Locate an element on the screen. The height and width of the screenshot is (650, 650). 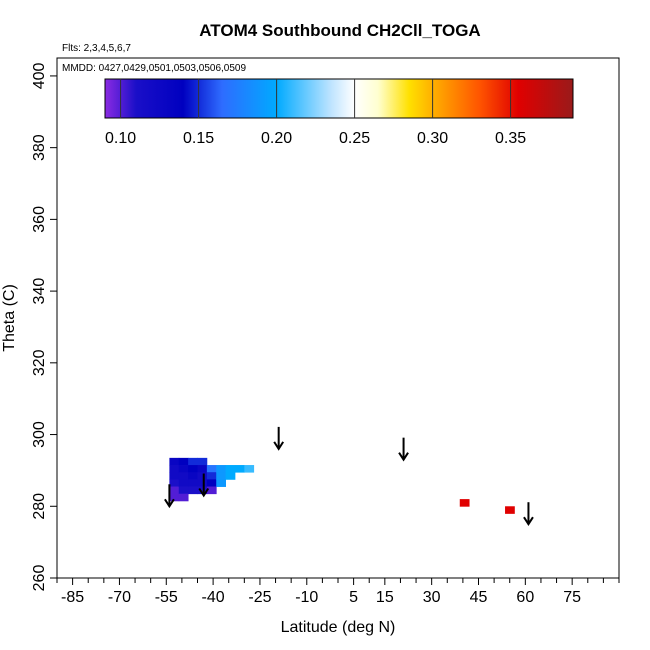
x-tick-label: 75 is located at coordinates (572, 597).